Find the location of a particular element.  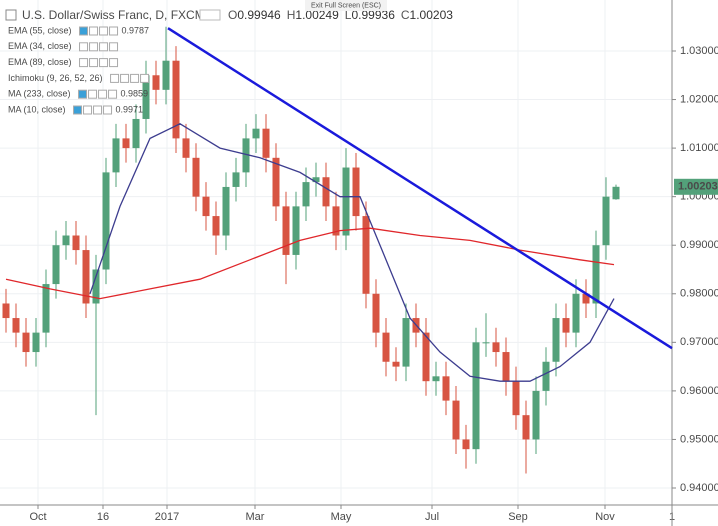

symbol-icon is located at coordinates (11, 15).